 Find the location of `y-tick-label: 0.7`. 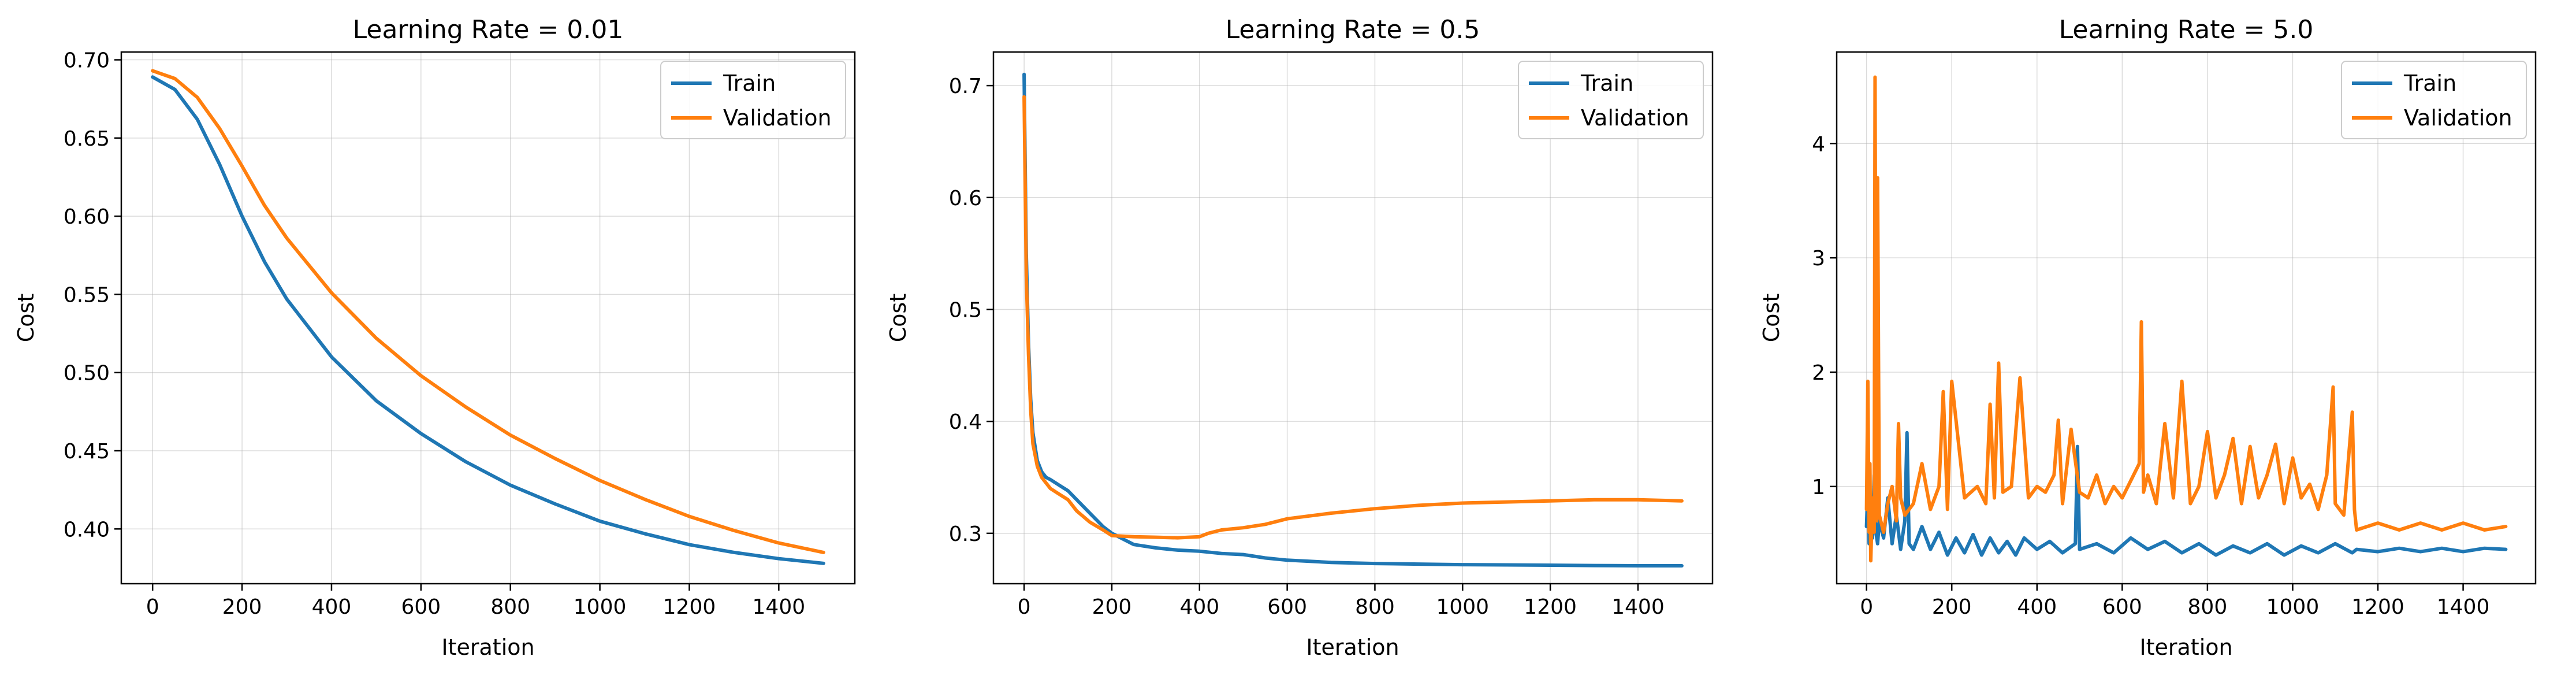

y-tick-label: 0.7 is located at coordinates (966, 86).